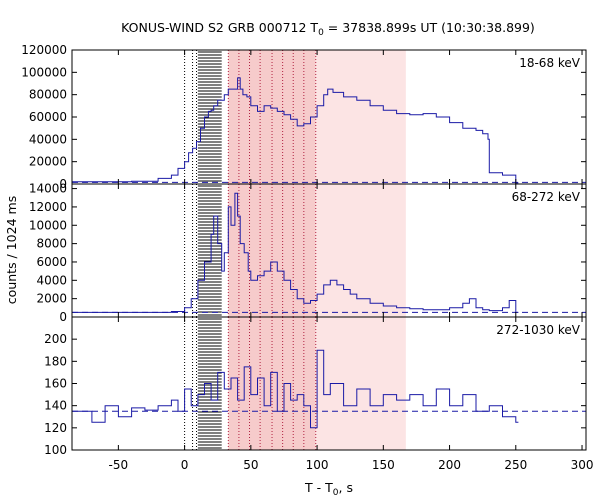 The height and width of the screenshot is (500, 600). What do you see at coordinates (55, 384) in the screenshot?
I see `y-tick-label: 160` at bounding box center [55, 384].